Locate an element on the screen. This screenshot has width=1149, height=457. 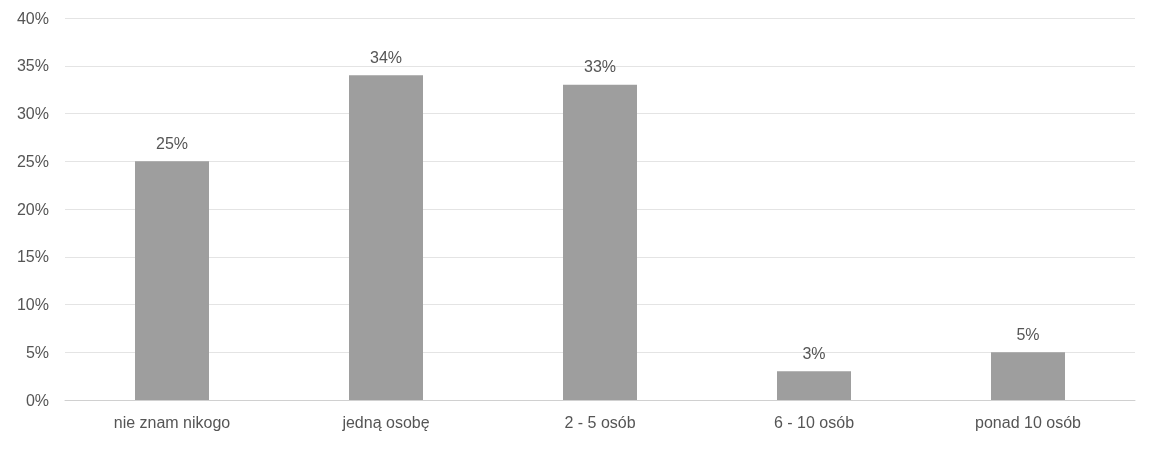
y-tick-label: 10% is located at coordinates (32, 304).